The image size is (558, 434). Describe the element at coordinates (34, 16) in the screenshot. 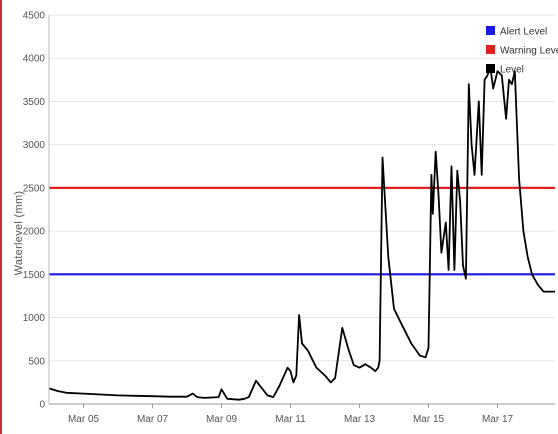

I see `y-tick-label: 4500` at that location.